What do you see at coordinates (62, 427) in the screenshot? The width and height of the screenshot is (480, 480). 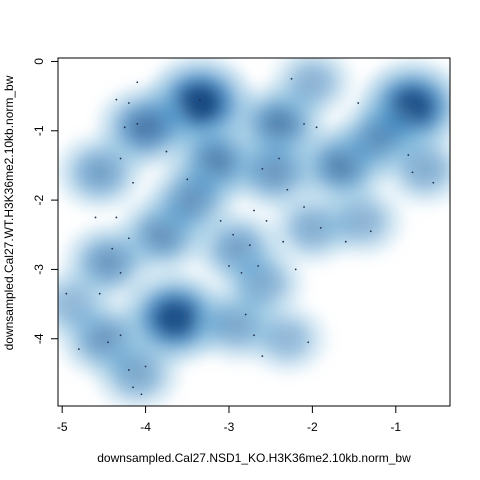 I see `x-tick-label: -5` at bounding box center [62, 427].